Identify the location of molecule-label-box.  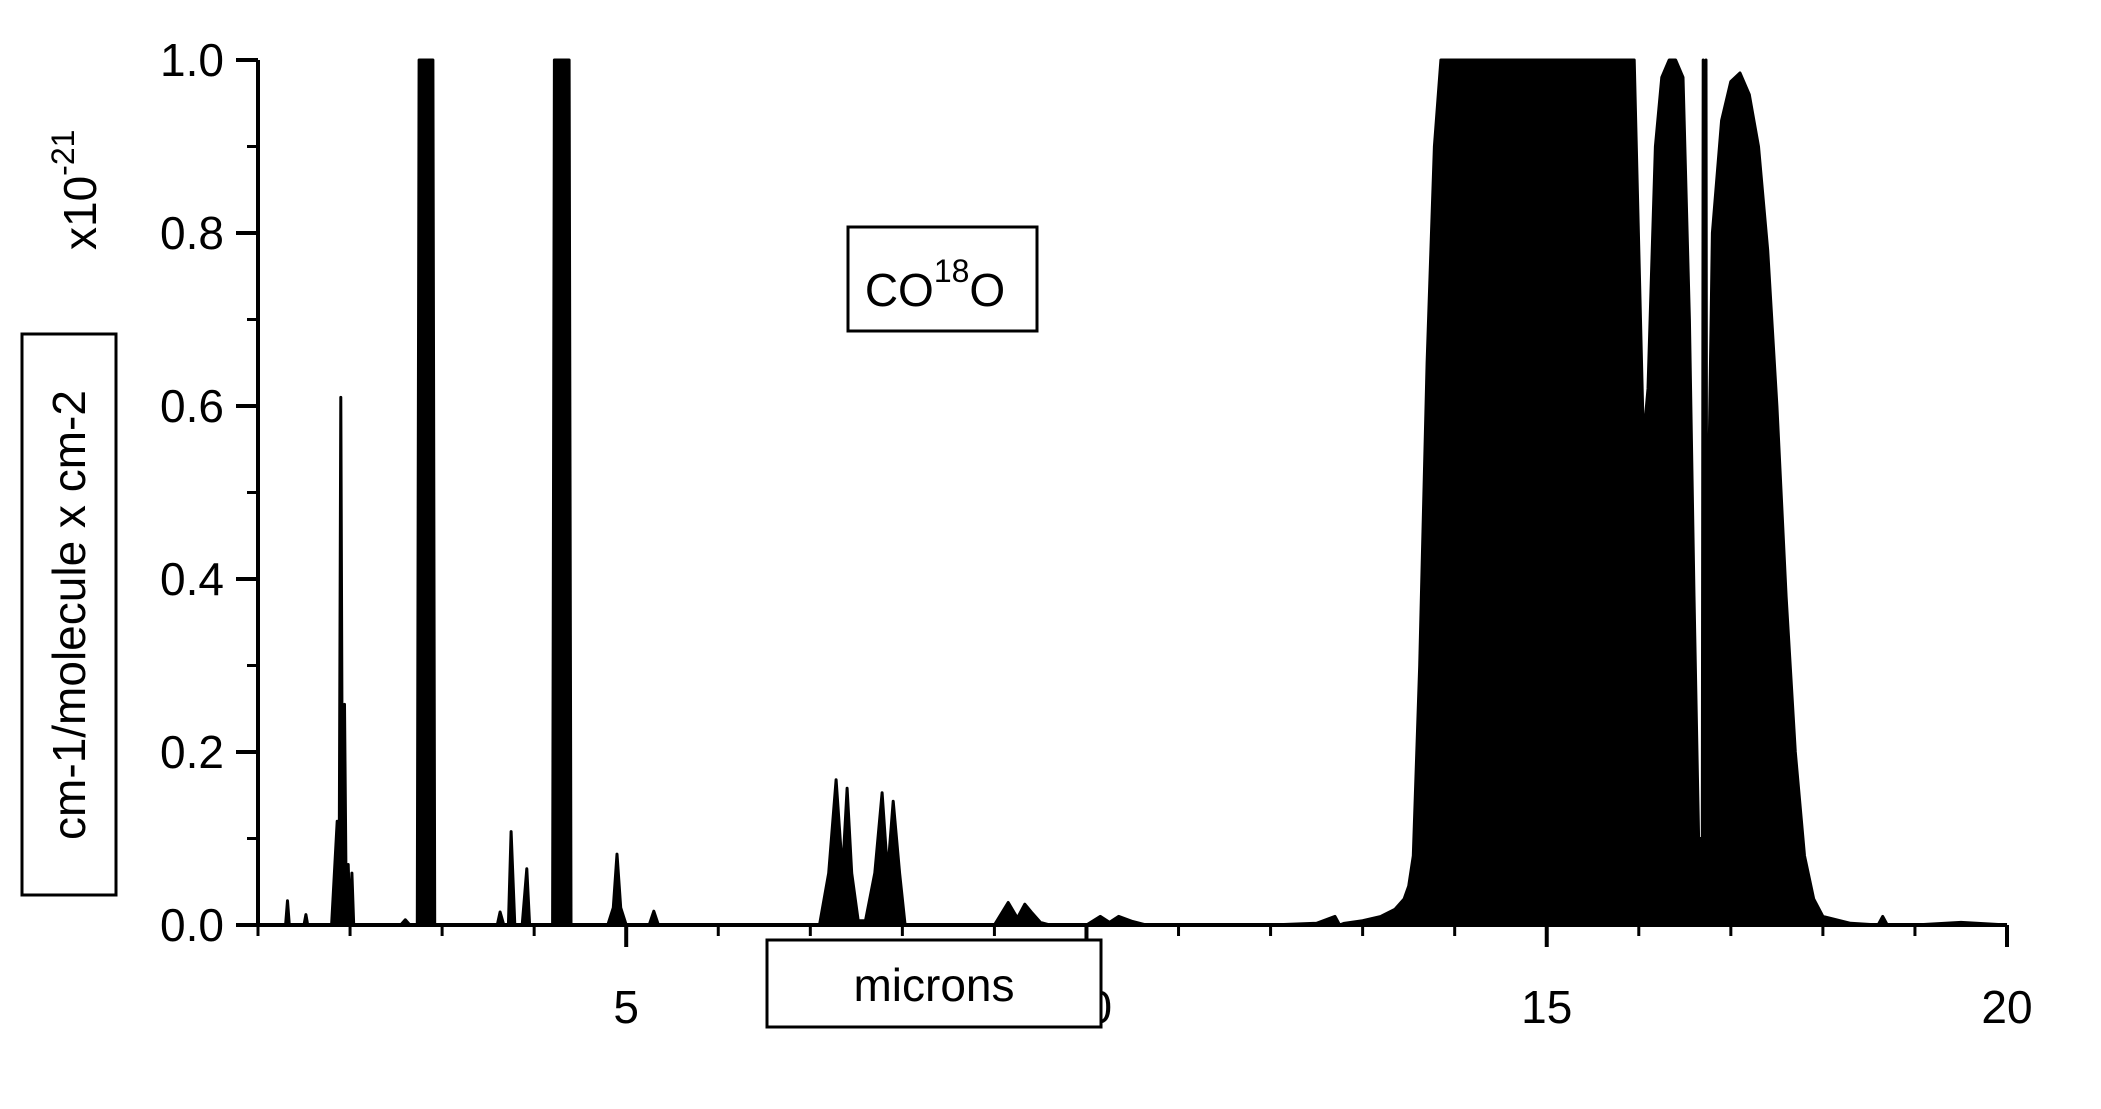
(942, 279).